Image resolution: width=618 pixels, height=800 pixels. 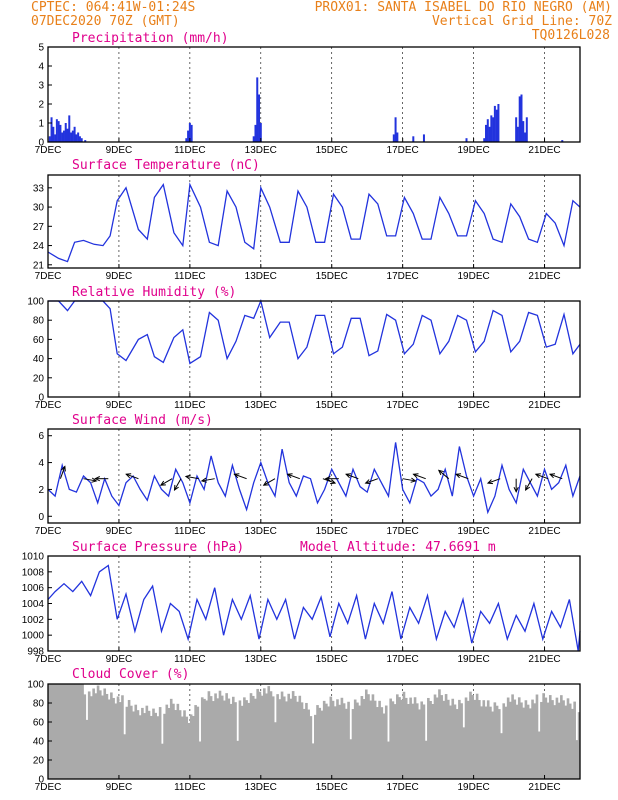 I want to click on y-tick-label-temp: 27, so click(x=39, y=227).